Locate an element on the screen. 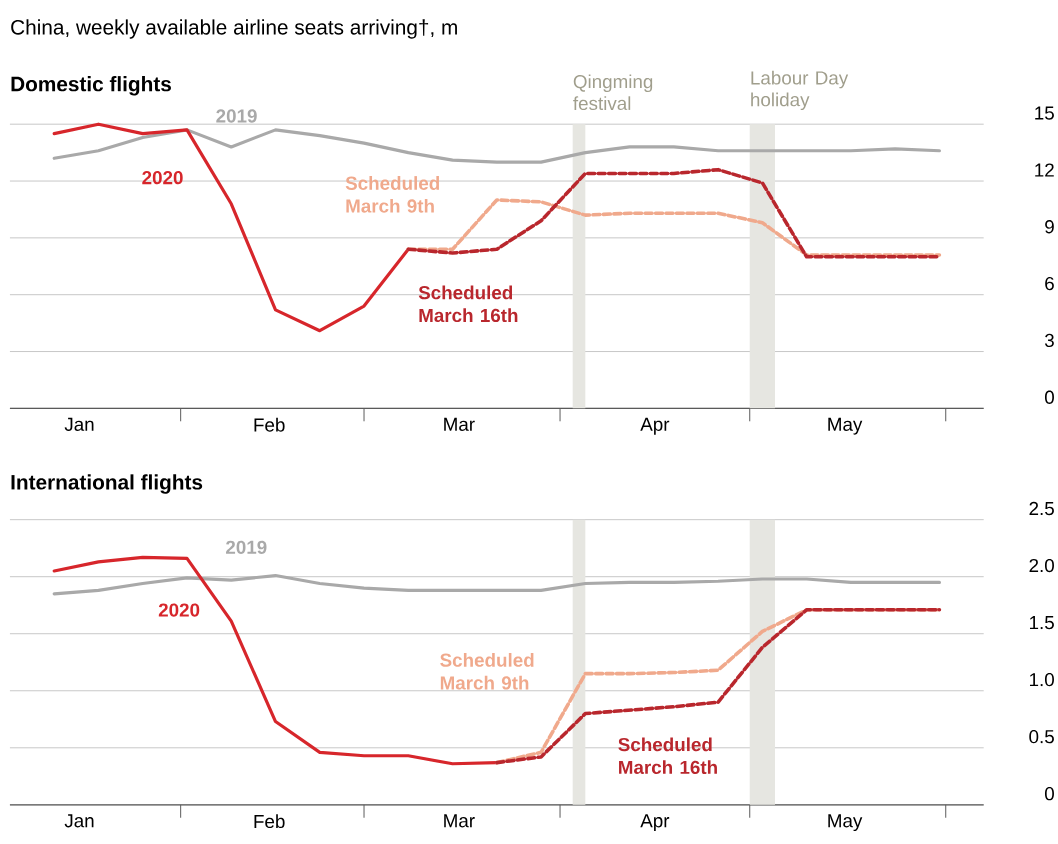 This screenshot has height=844, width=1058. band-label: Qingming festival is located at coordinates (613, 92).